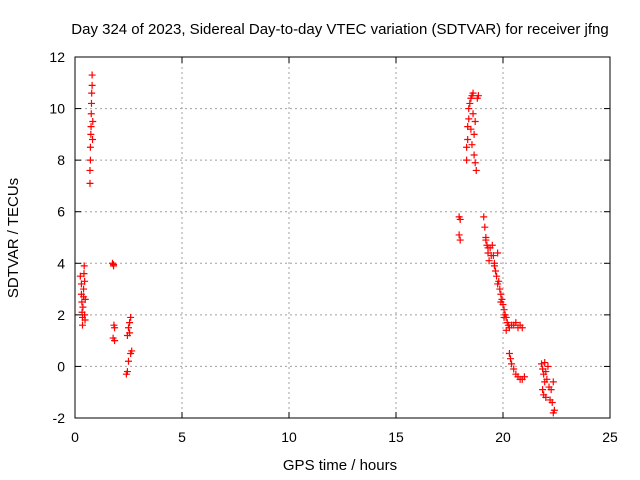 This screenshot has height=480, width=640. What do you see at coordinates (57, 109) in the screenshot?
I see `y-tick-label: 10` at bounding box center [57, 109].